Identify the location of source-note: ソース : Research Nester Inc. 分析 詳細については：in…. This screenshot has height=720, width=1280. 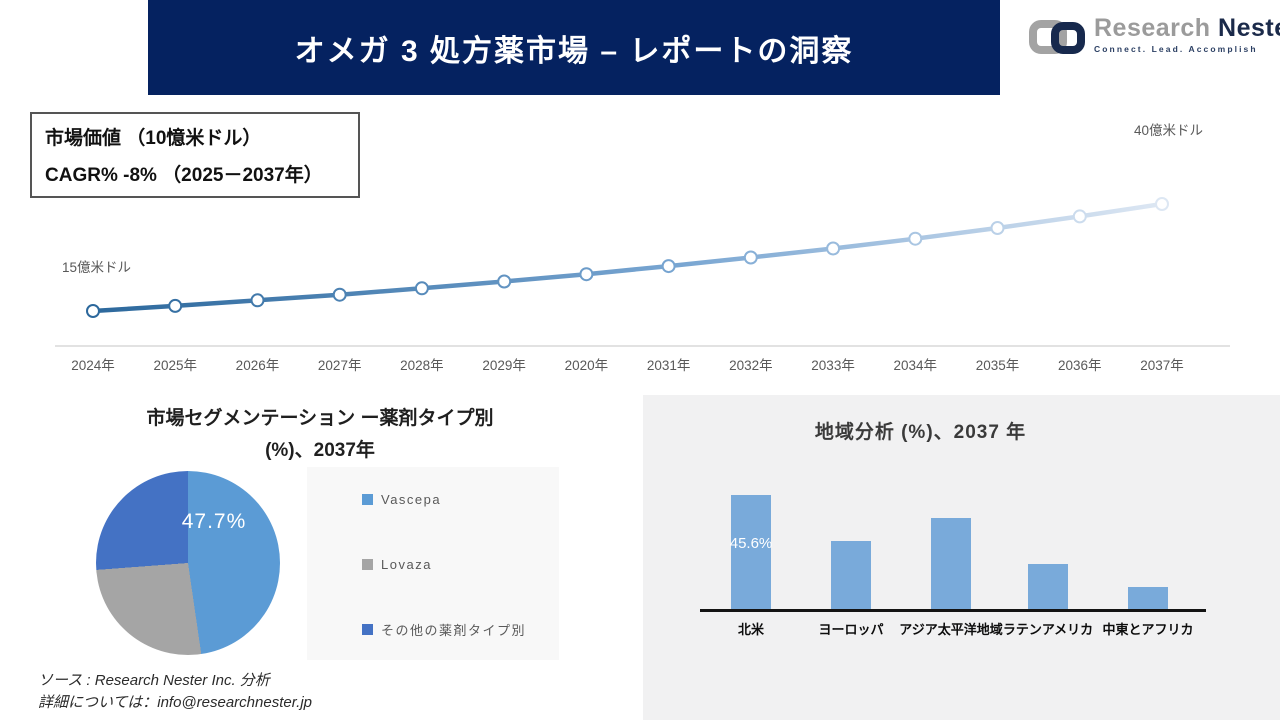
(175, 692).